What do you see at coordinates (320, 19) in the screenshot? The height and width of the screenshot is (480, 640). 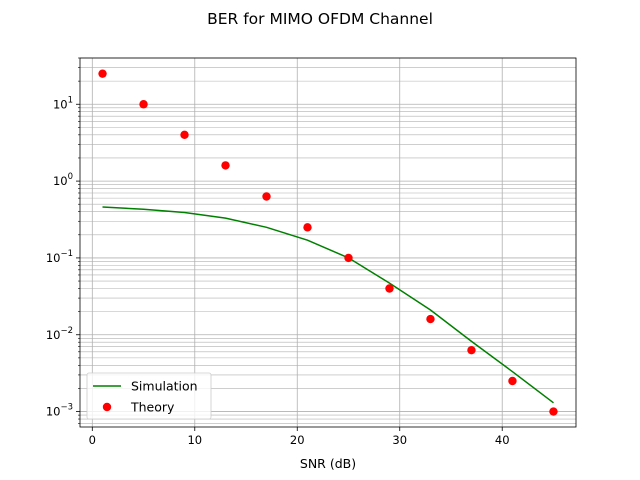 I see `chart-title: BER for MIMO OFDM Channel` at bounding box center [320, 19].